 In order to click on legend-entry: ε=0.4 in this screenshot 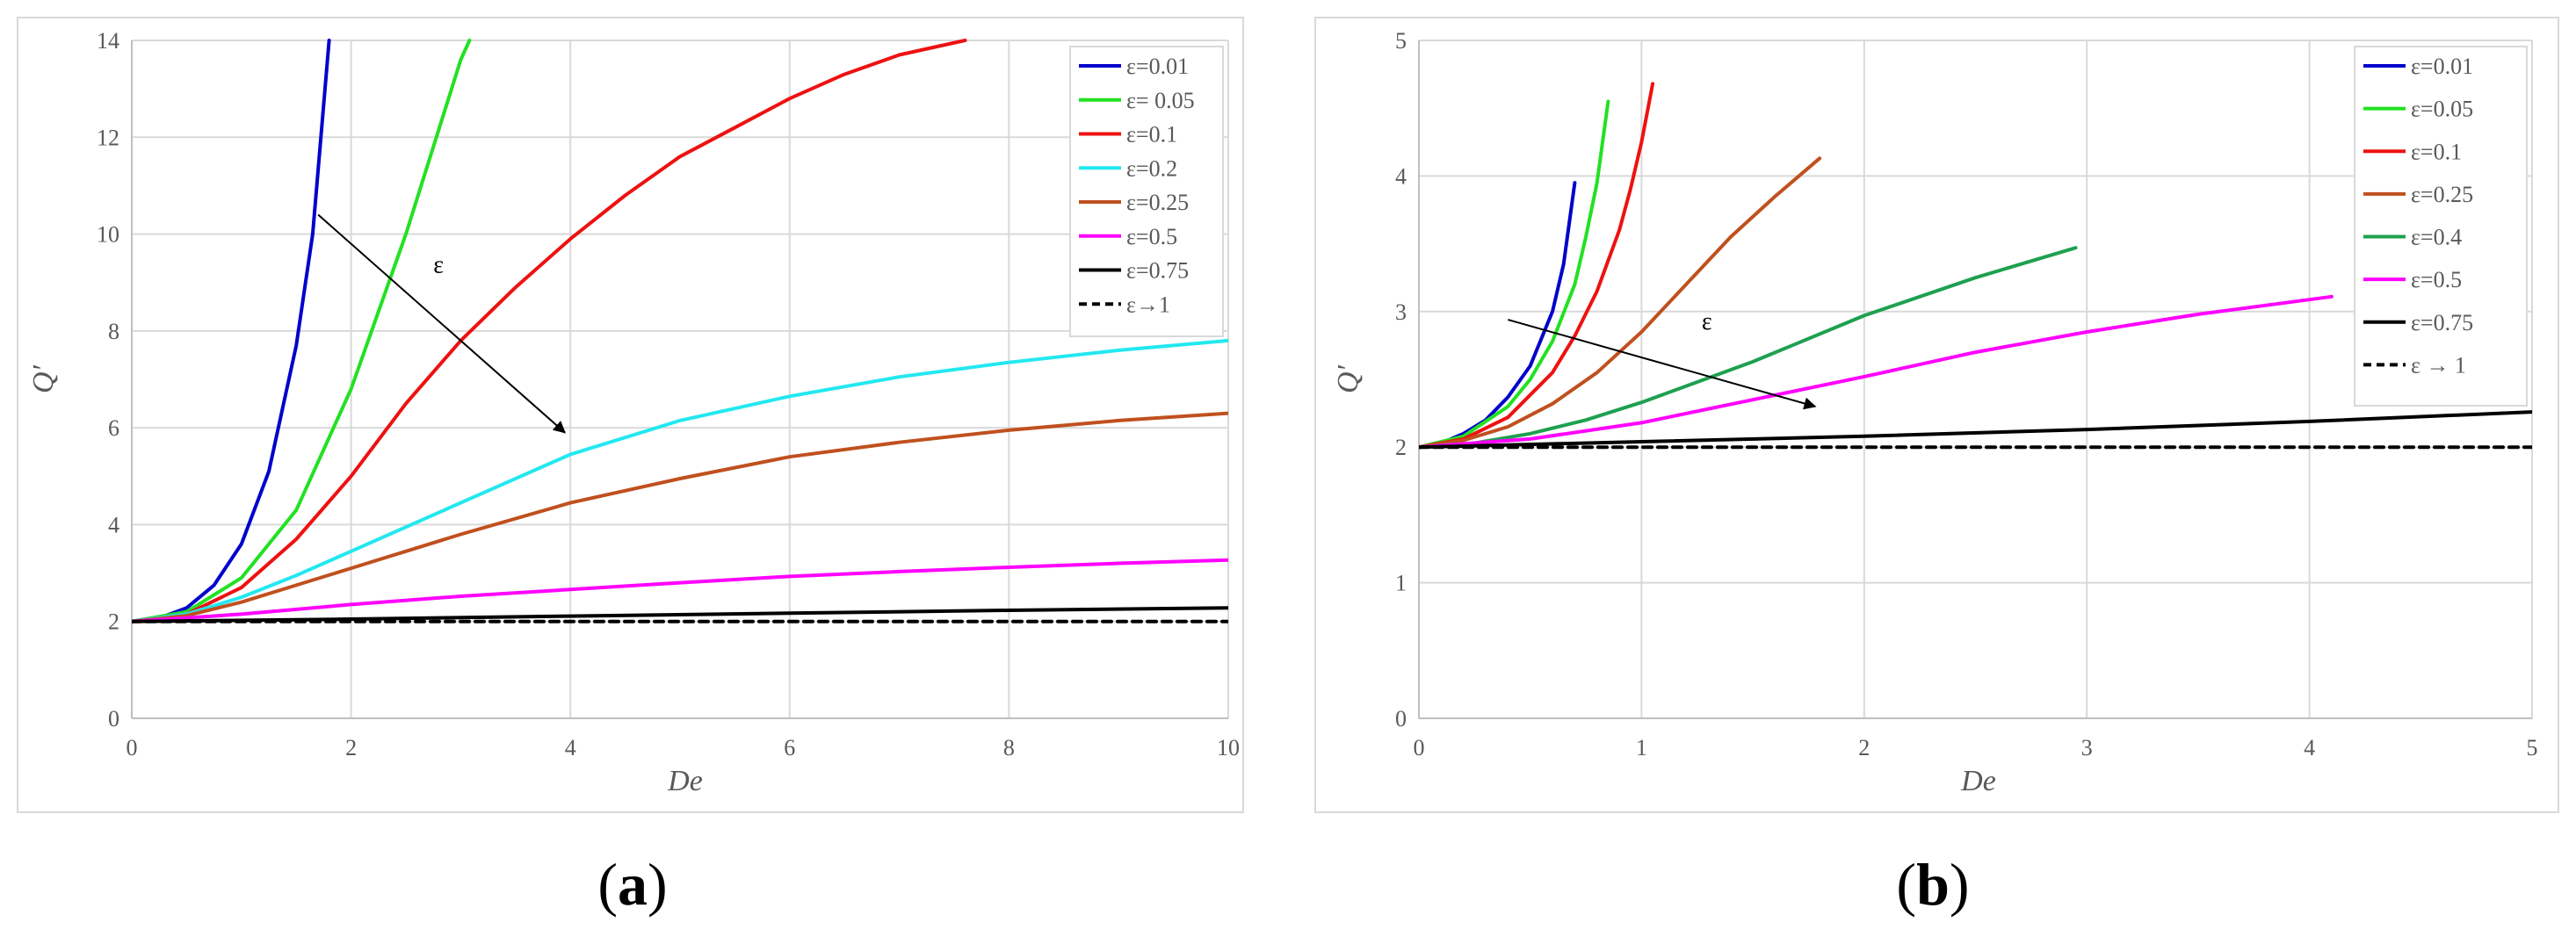, I will do `click(2436, 237)`.